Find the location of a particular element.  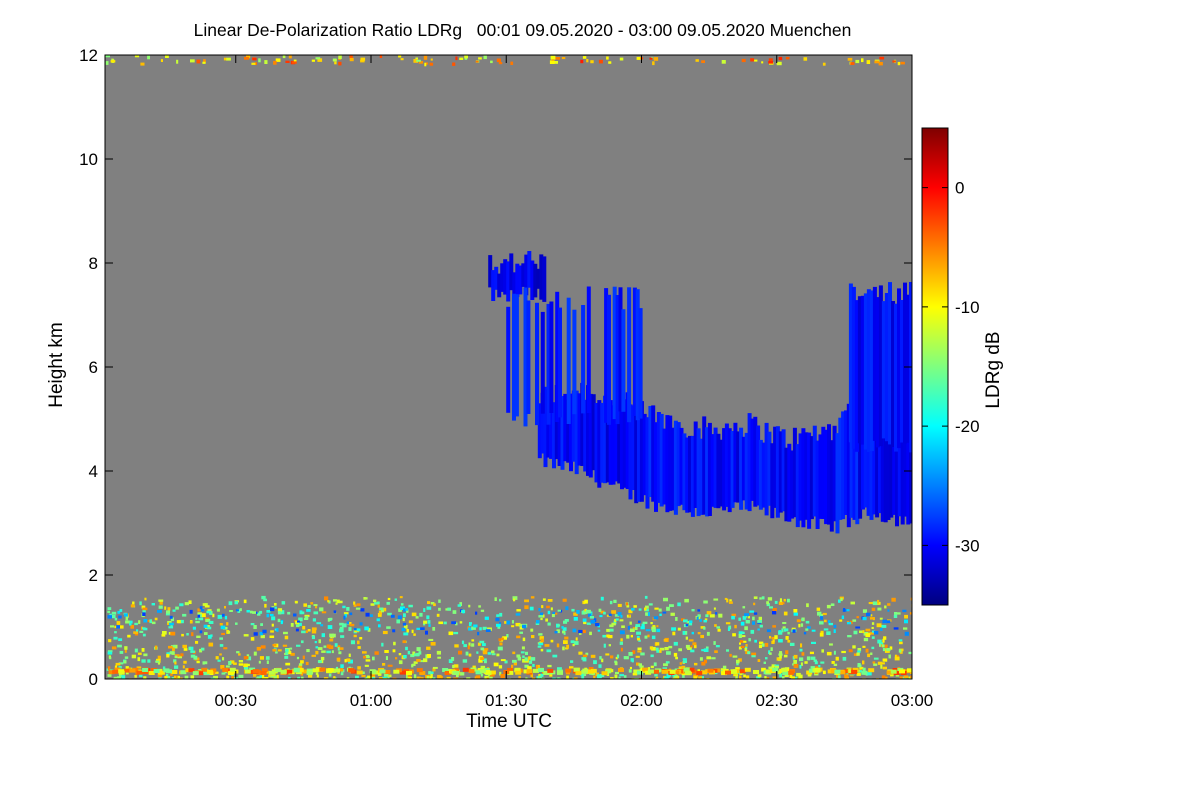

y-axis-label: Height km is located at coordinates (56, 365).